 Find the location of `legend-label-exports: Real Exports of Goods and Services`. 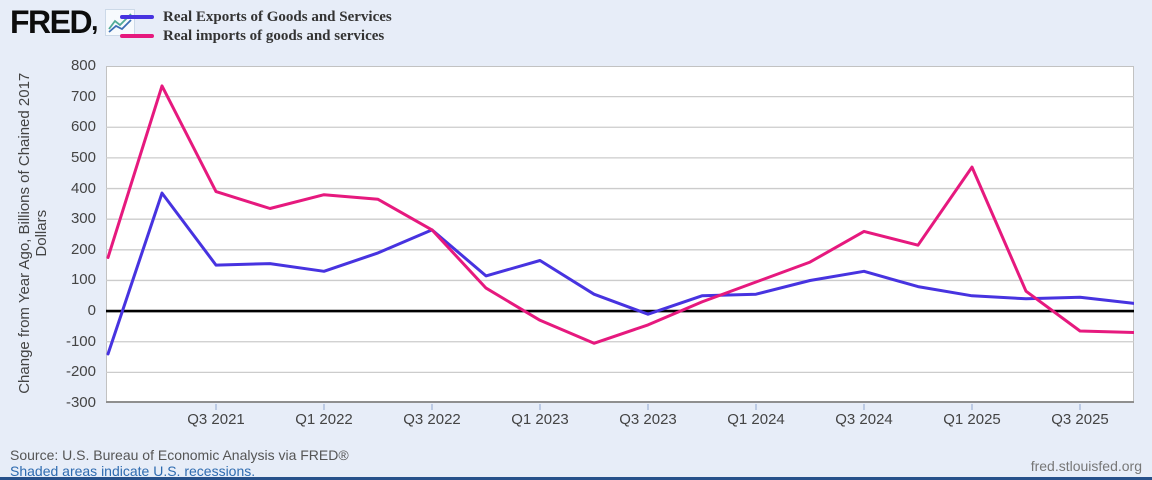

legend-label-exports: Real Exports of Goods and Services is located at coordinates (277, 16).